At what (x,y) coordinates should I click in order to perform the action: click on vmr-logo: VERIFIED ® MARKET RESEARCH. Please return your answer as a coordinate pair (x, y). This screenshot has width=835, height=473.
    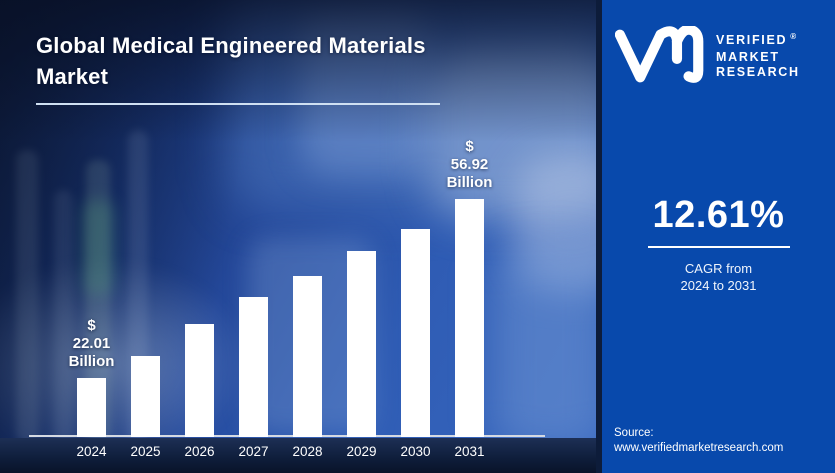
    Looking at the image, I should click on (722, 56).